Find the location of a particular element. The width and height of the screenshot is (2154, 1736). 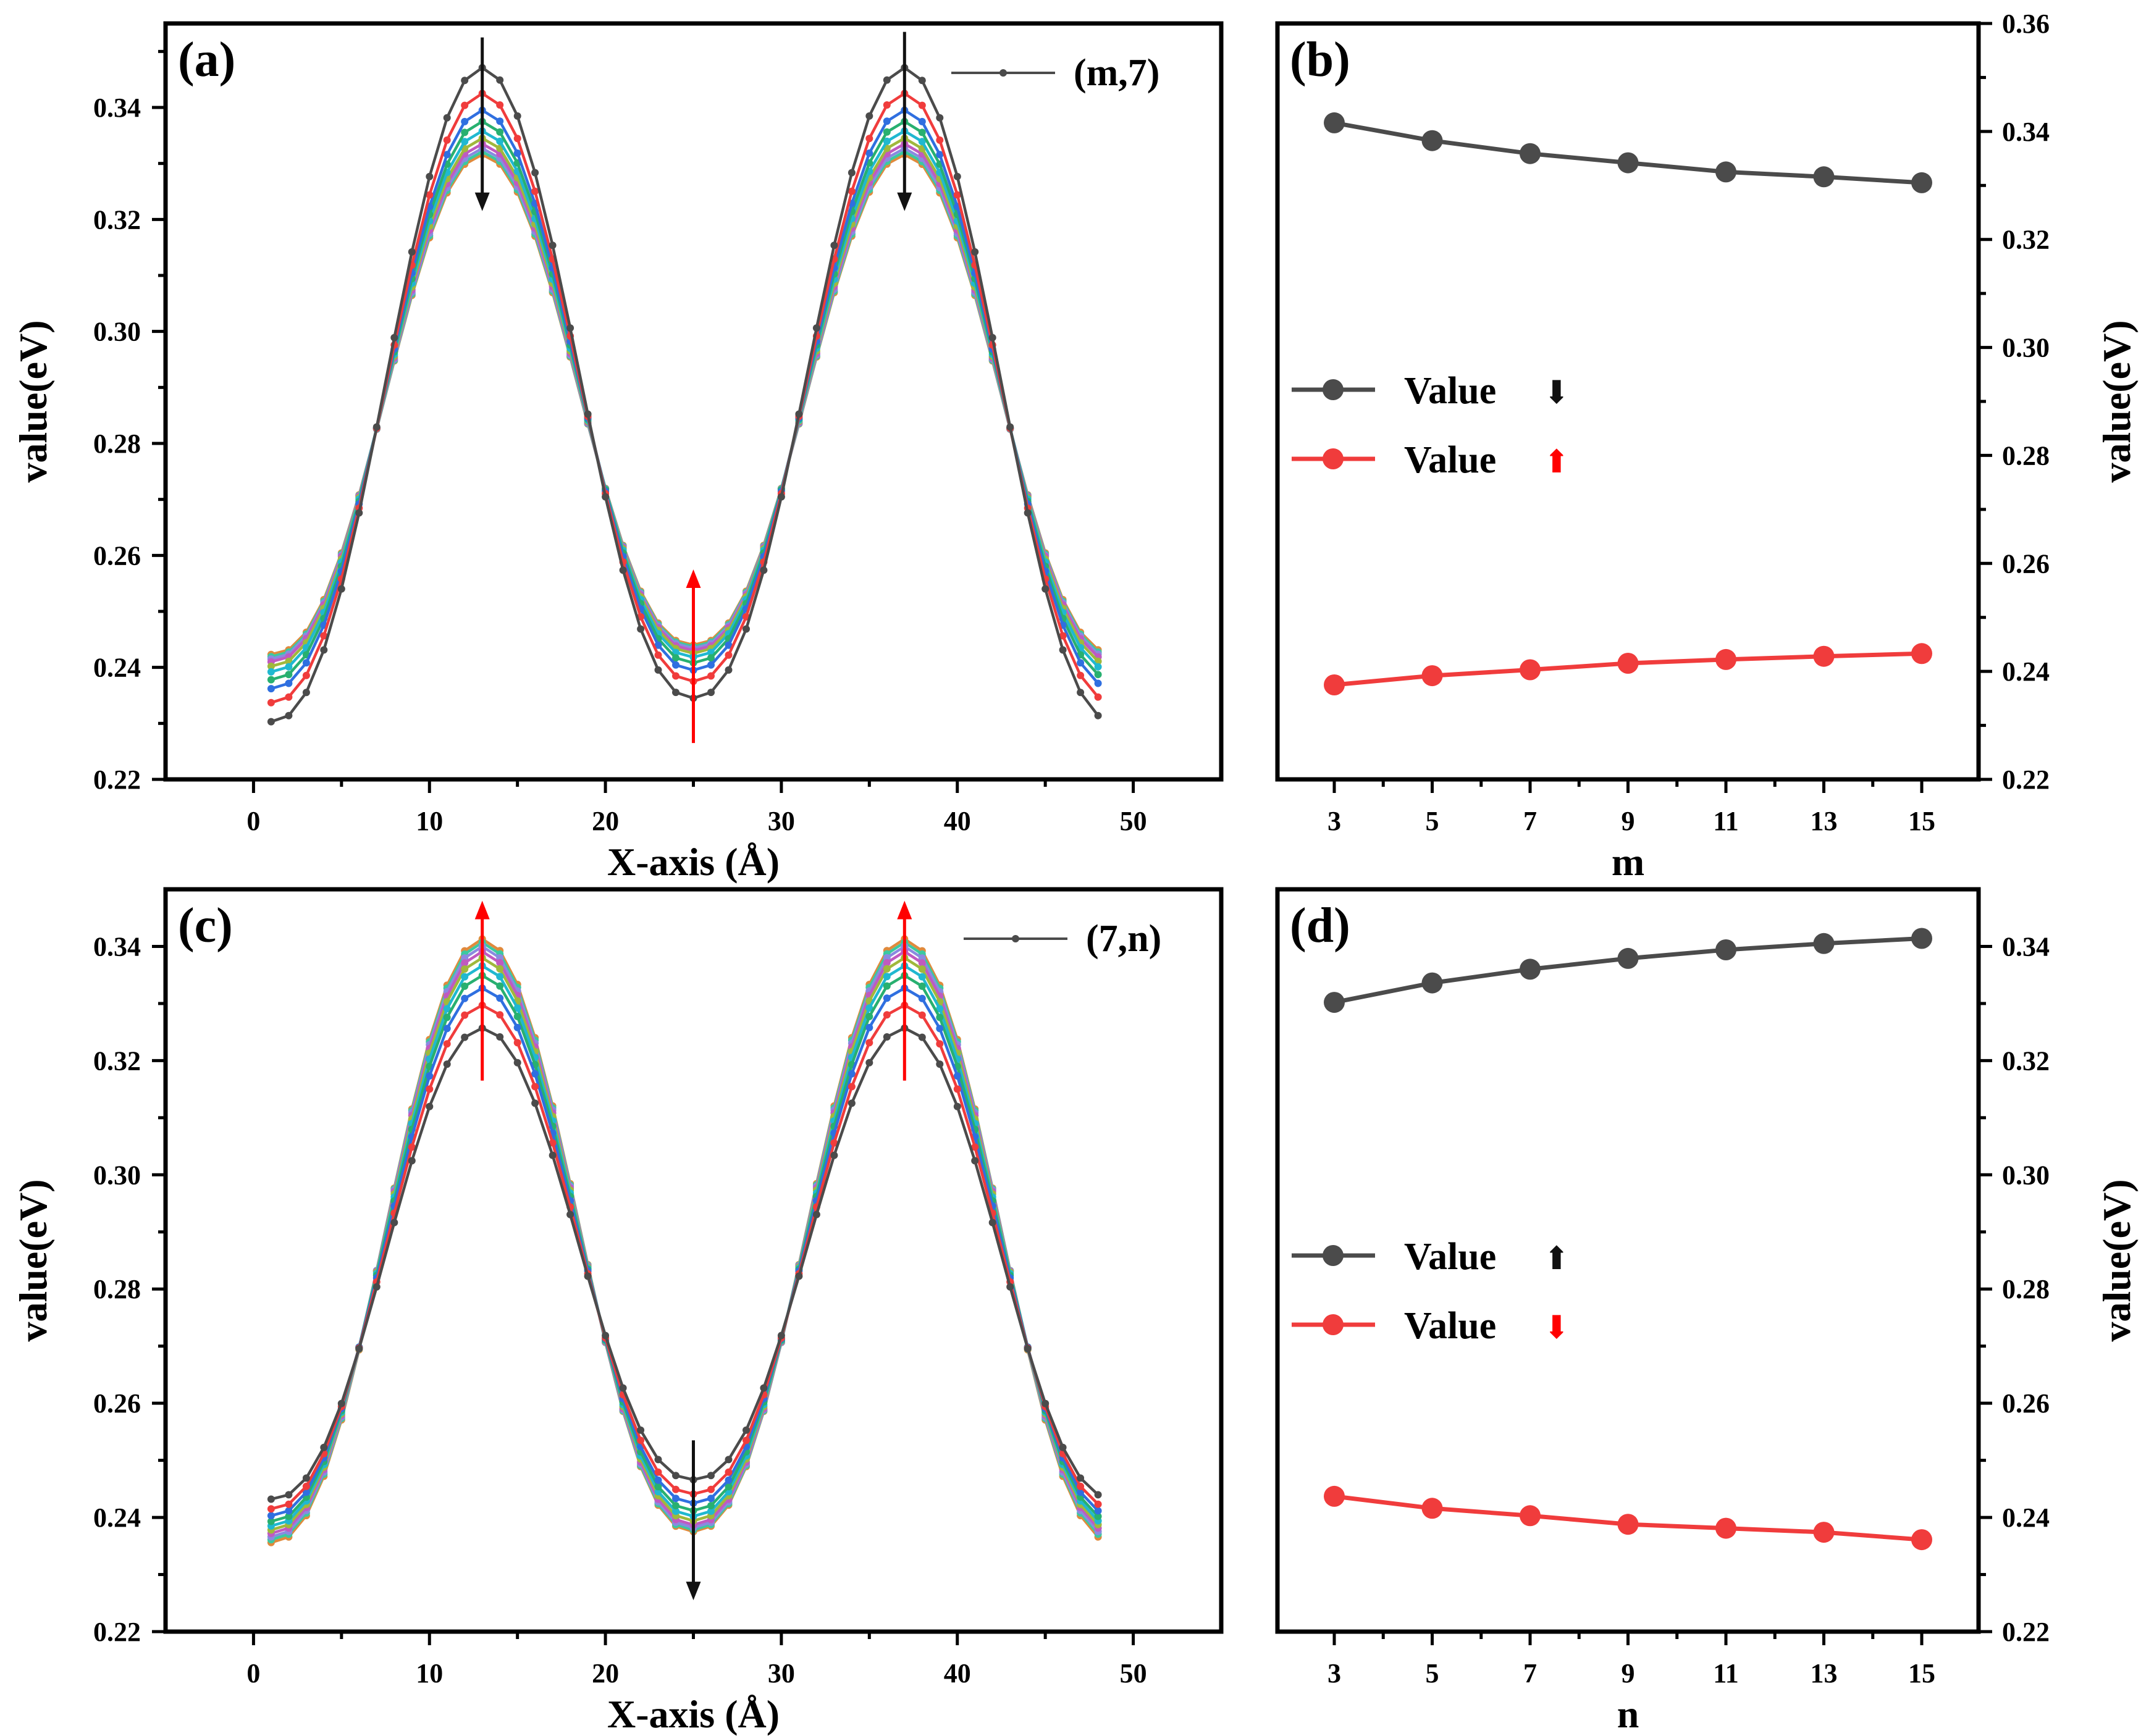

x-tick-label: 5 is located at coordinates (1432, 1673).